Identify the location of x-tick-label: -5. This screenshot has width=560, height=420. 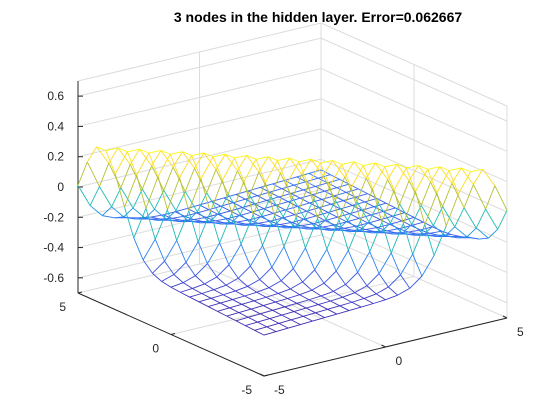
(279, 390).